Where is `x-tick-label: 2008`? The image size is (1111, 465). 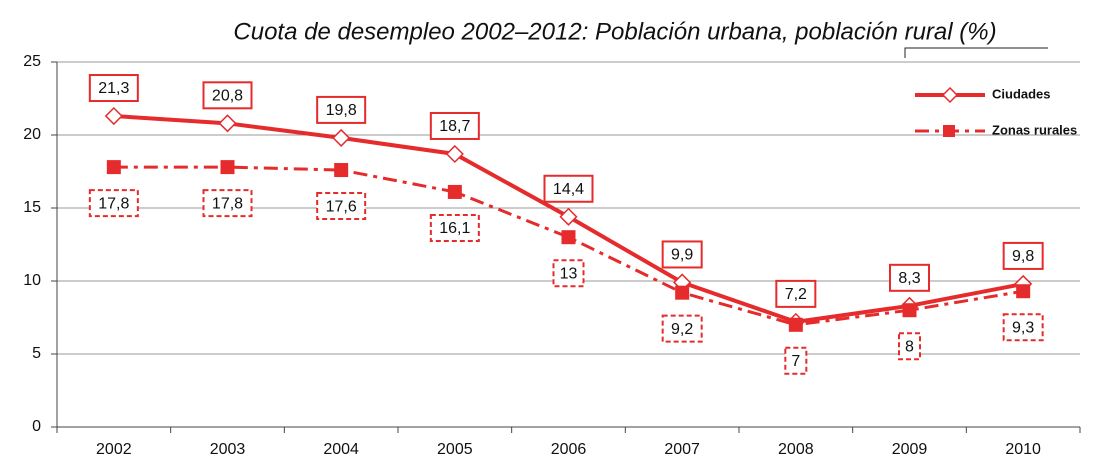 x-tick-label: 2008 is located at coordinates (796, 449).